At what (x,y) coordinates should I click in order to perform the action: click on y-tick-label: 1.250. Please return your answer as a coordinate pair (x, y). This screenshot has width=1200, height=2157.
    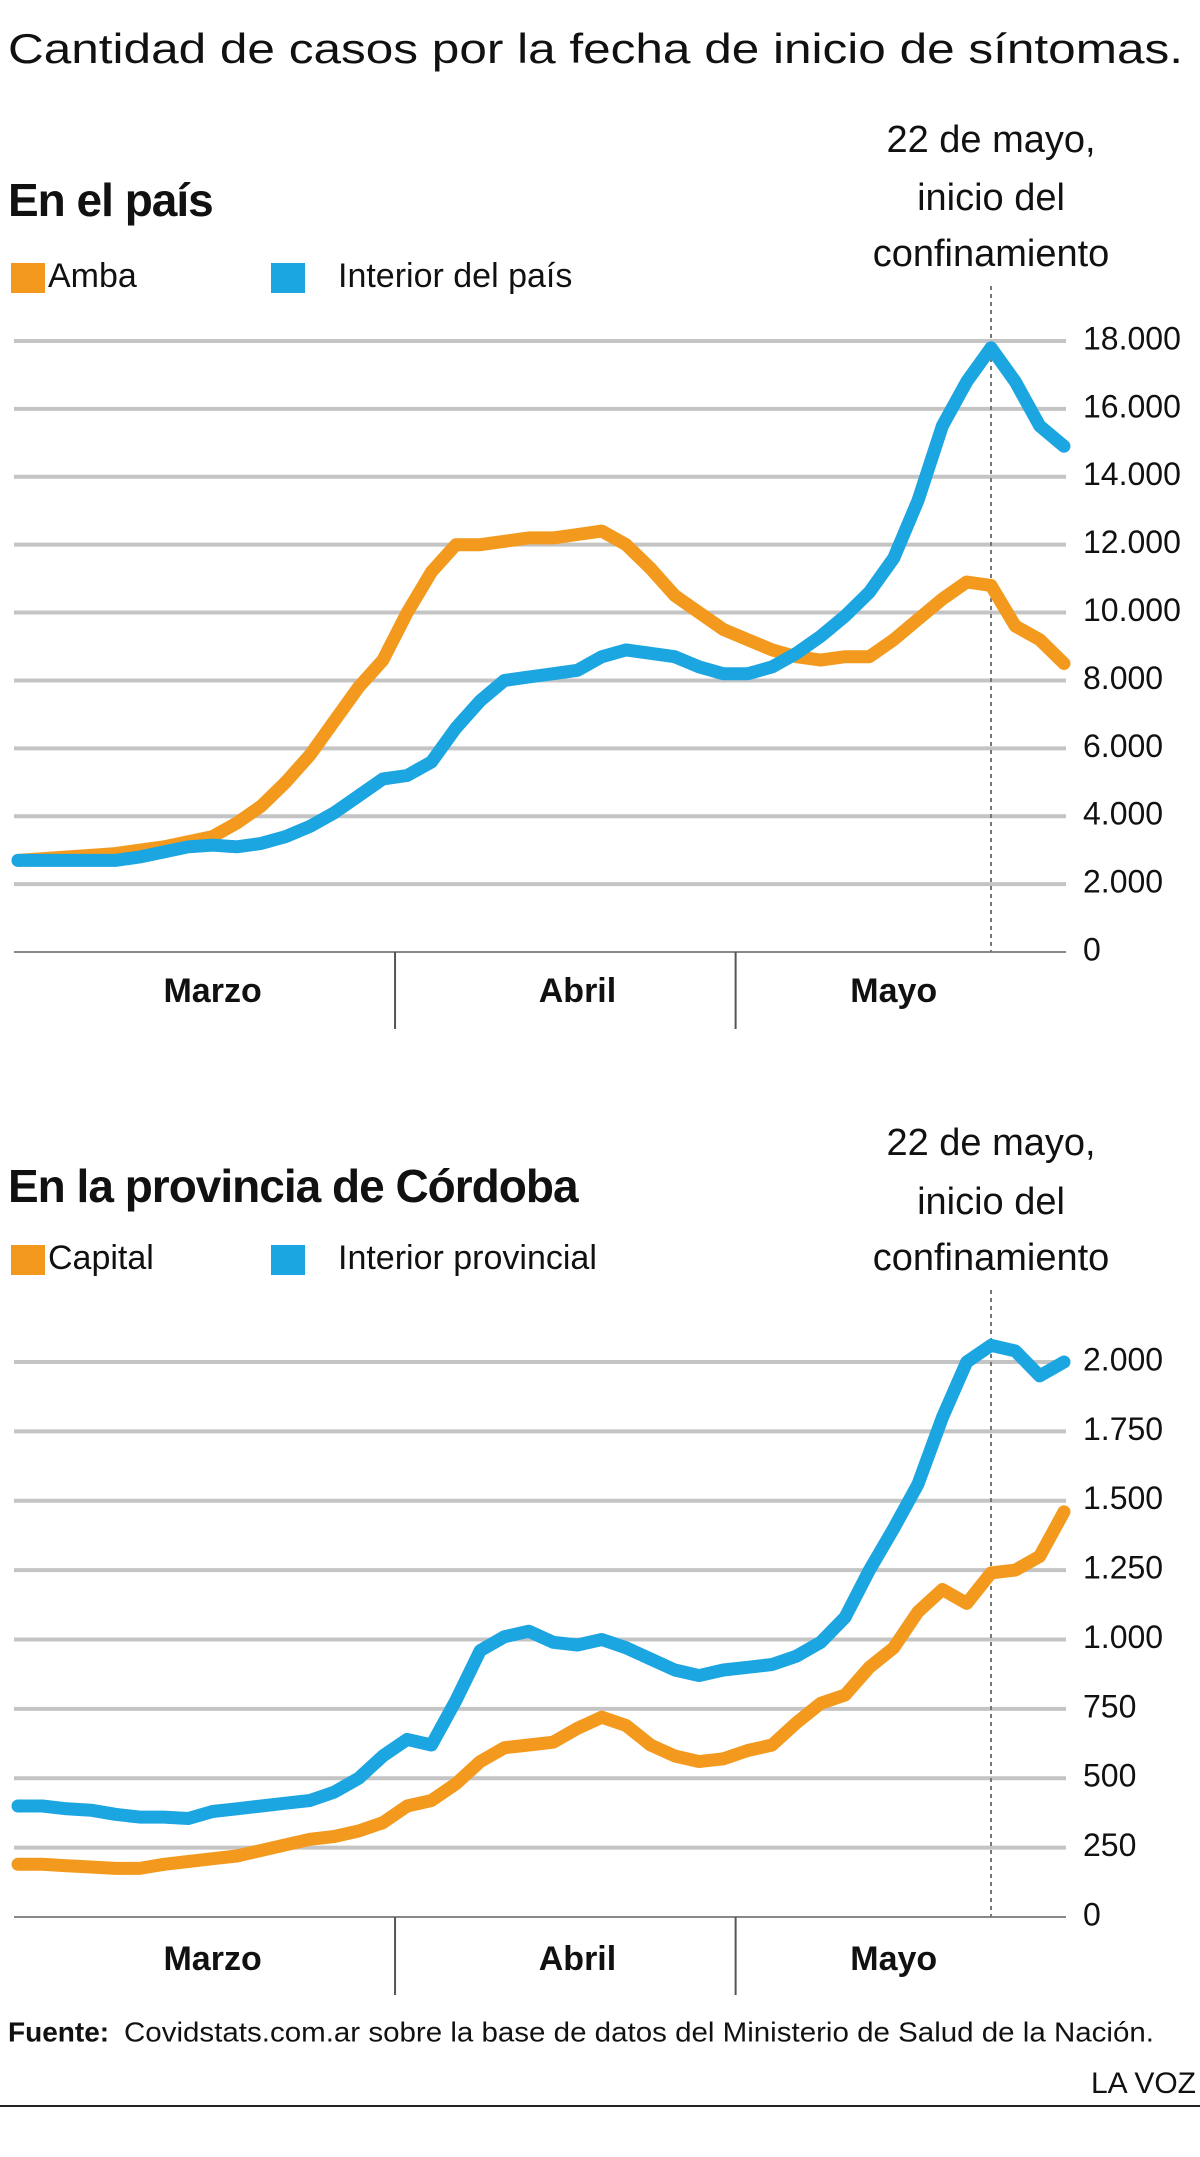
    Looking at the image, I should click on (1123, 1568).